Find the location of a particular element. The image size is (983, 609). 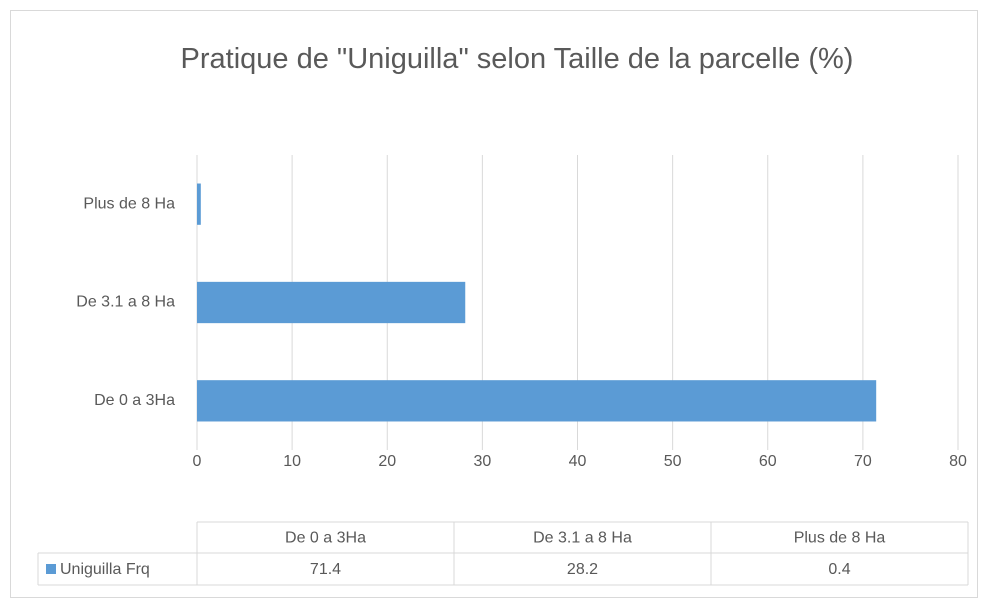

legend-label: Uniguilla Frq is located at coordinates (105, 569).